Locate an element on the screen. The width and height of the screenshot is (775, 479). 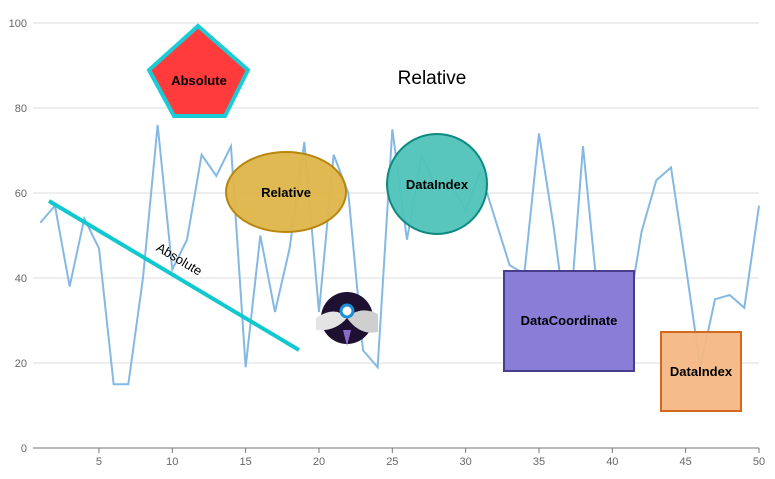
y-tick-label: 60 is located at coordinates (21, 194).